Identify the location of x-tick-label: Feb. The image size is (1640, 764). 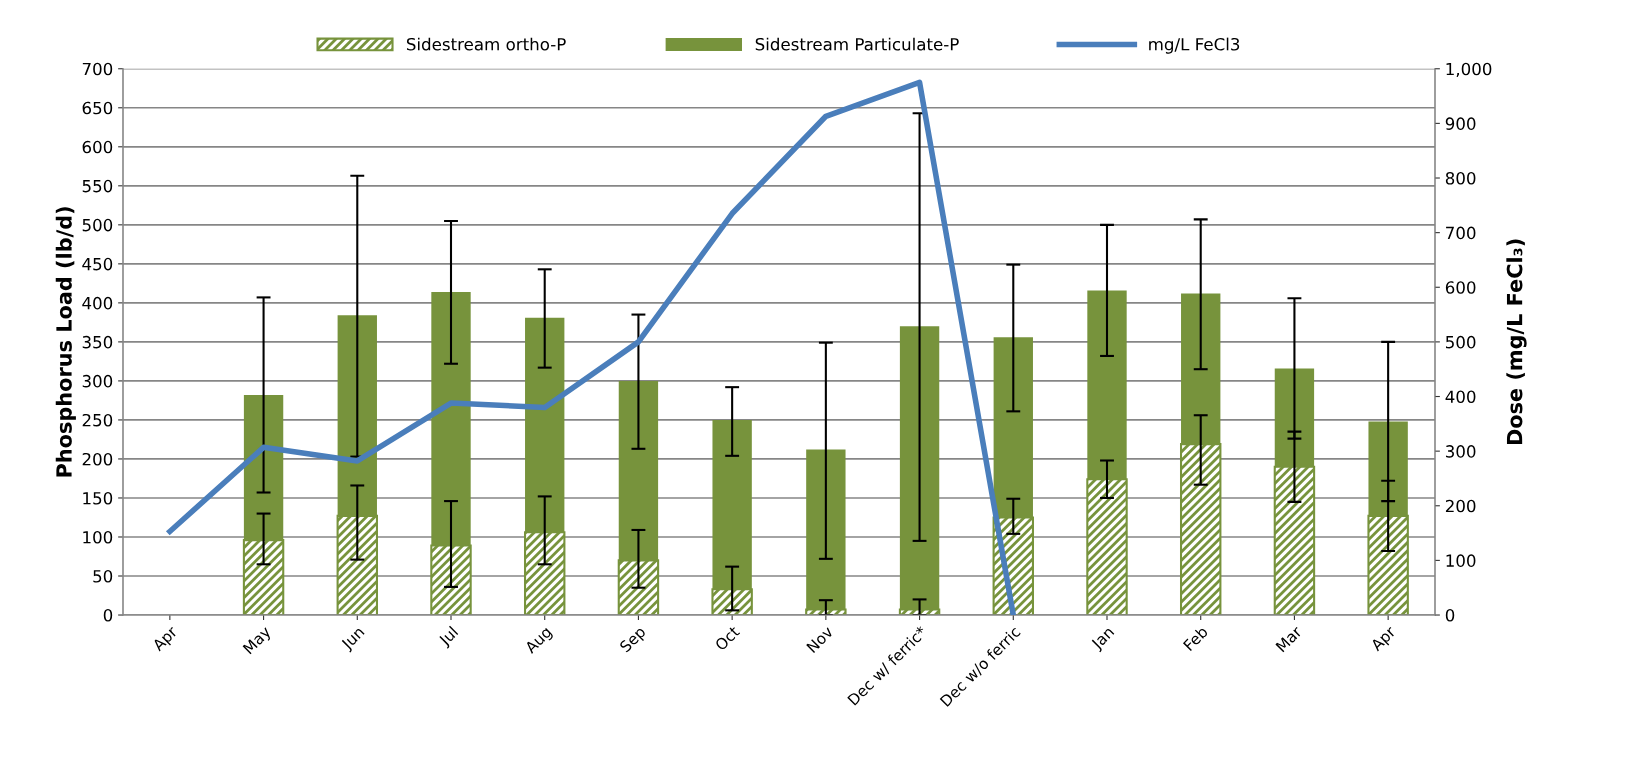
(1195, 638).